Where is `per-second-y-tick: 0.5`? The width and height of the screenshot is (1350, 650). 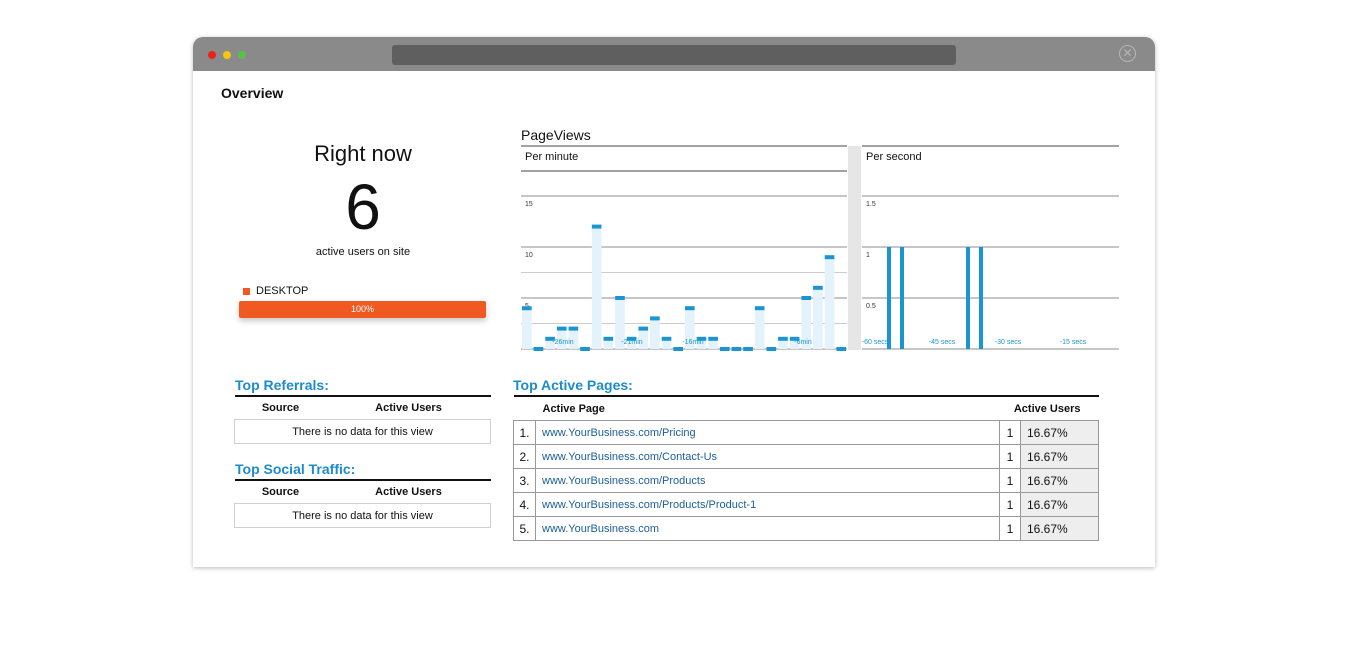 per-second-y-tick: 0.5 is located at coordinates (871, 306).